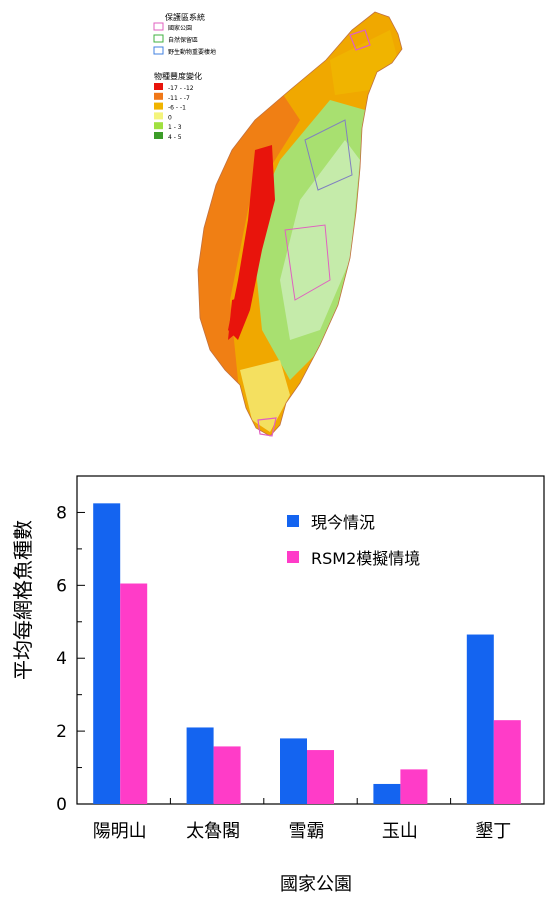 This screenshot has height=899, width=546. Describe the element at coordinates (493, 831) in the screenshot. I see `x-tick-label: 墾丁` at that location.